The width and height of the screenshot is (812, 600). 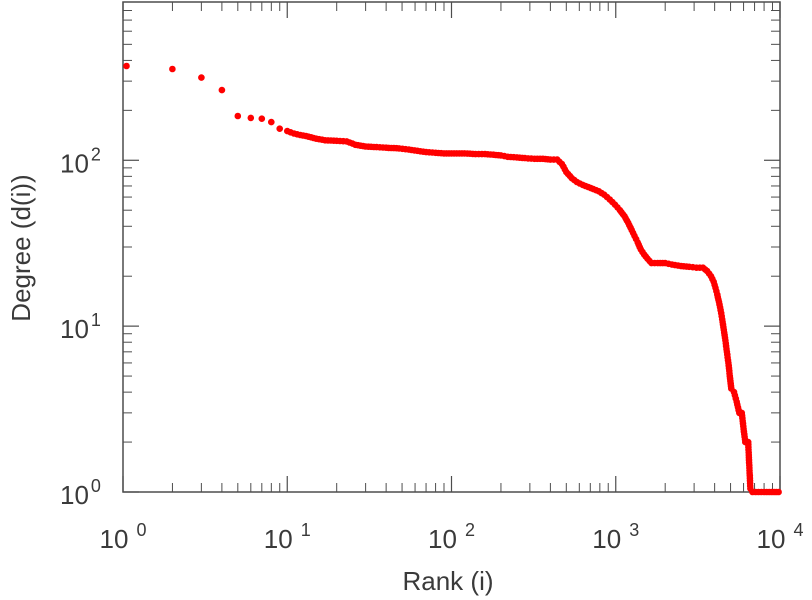 I want to click on y-tick-label: 10 1, so click(x=80, y=327).